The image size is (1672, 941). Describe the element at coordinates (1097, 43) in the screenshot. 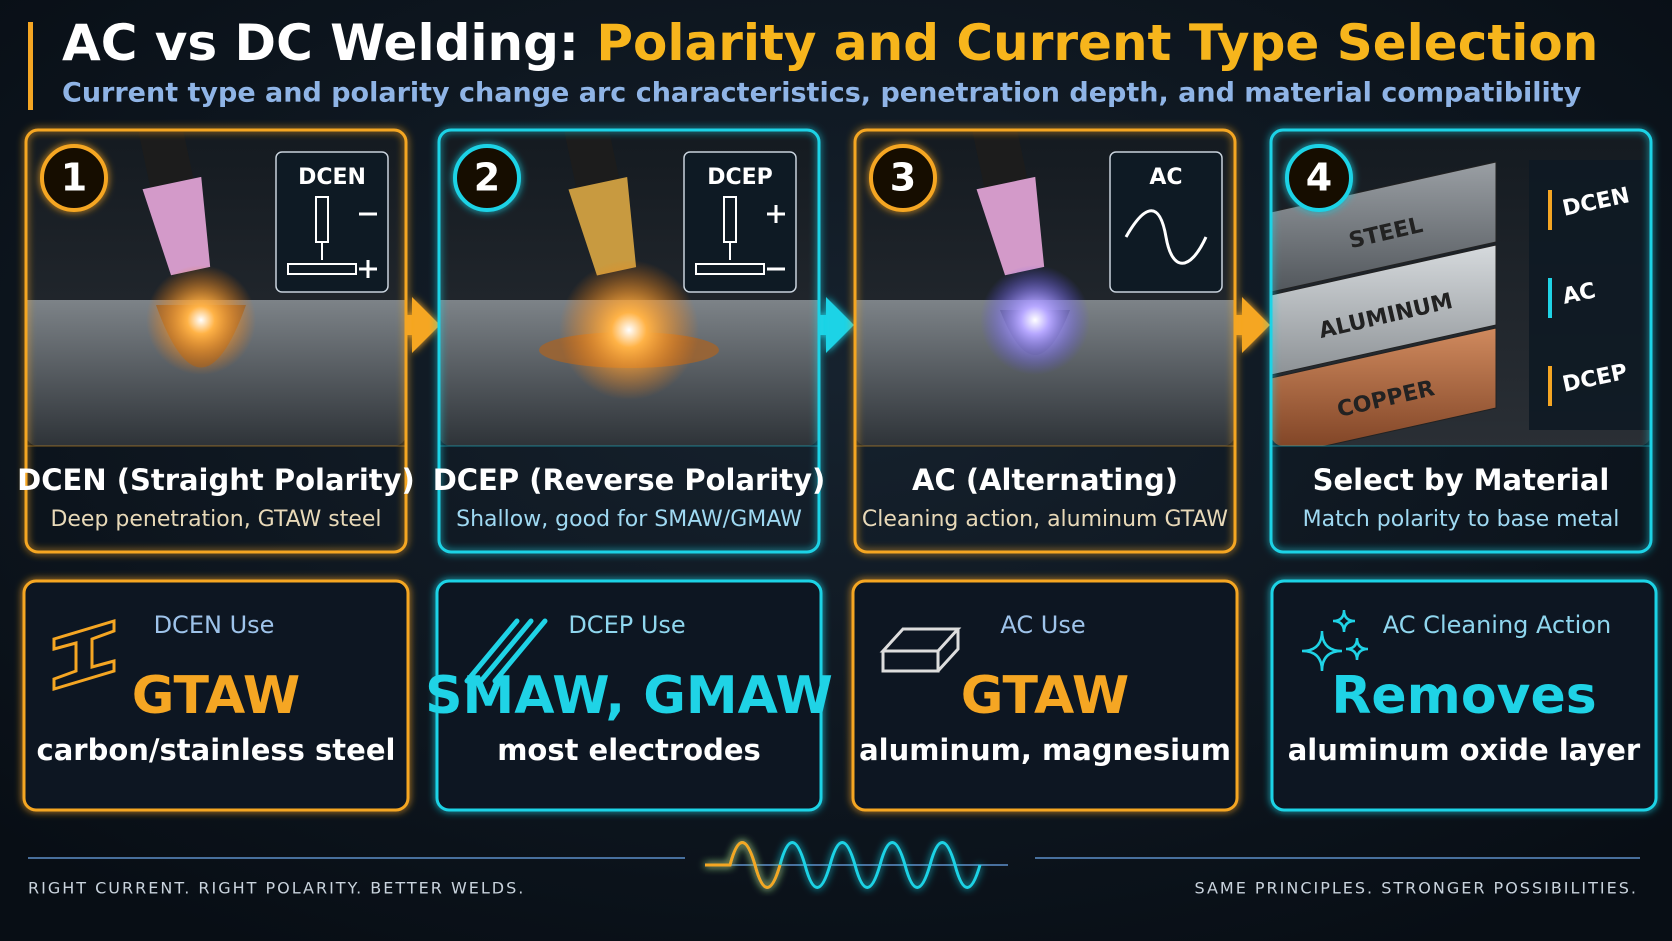

I see `title-part: Polarity and Current Type Selection` at that location.